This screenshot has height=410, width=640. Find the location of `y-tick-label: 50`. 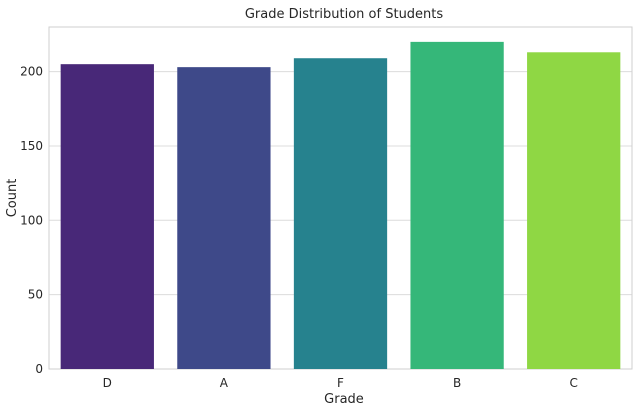

y-tick-label: 50 is located at coordinates (35, 295).